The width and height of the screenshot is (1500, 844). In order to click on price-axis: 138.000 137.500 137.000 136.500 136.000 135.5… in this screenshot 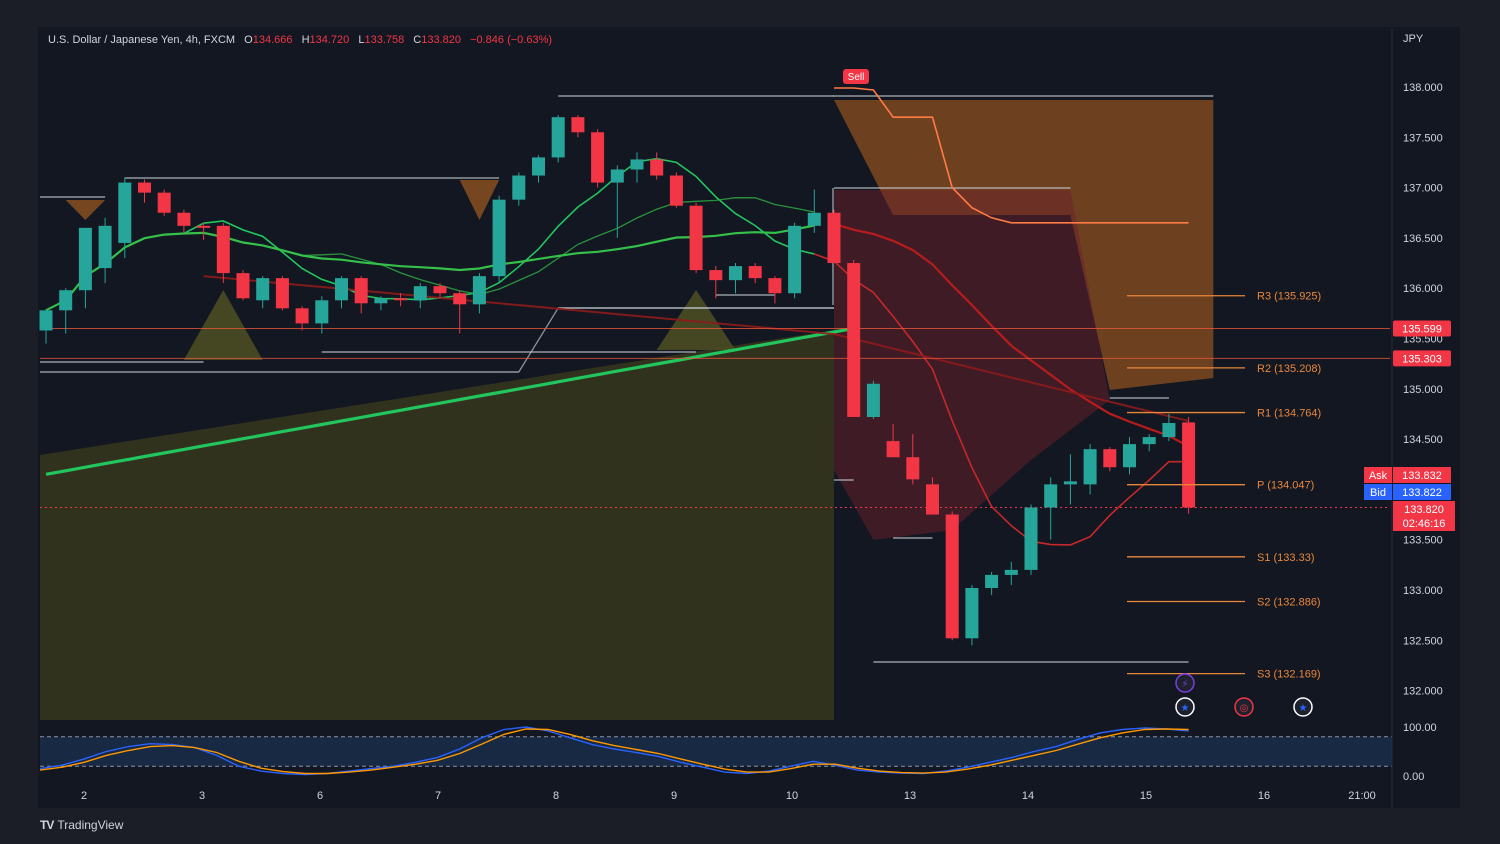, I will do `click(1417, 418)`.